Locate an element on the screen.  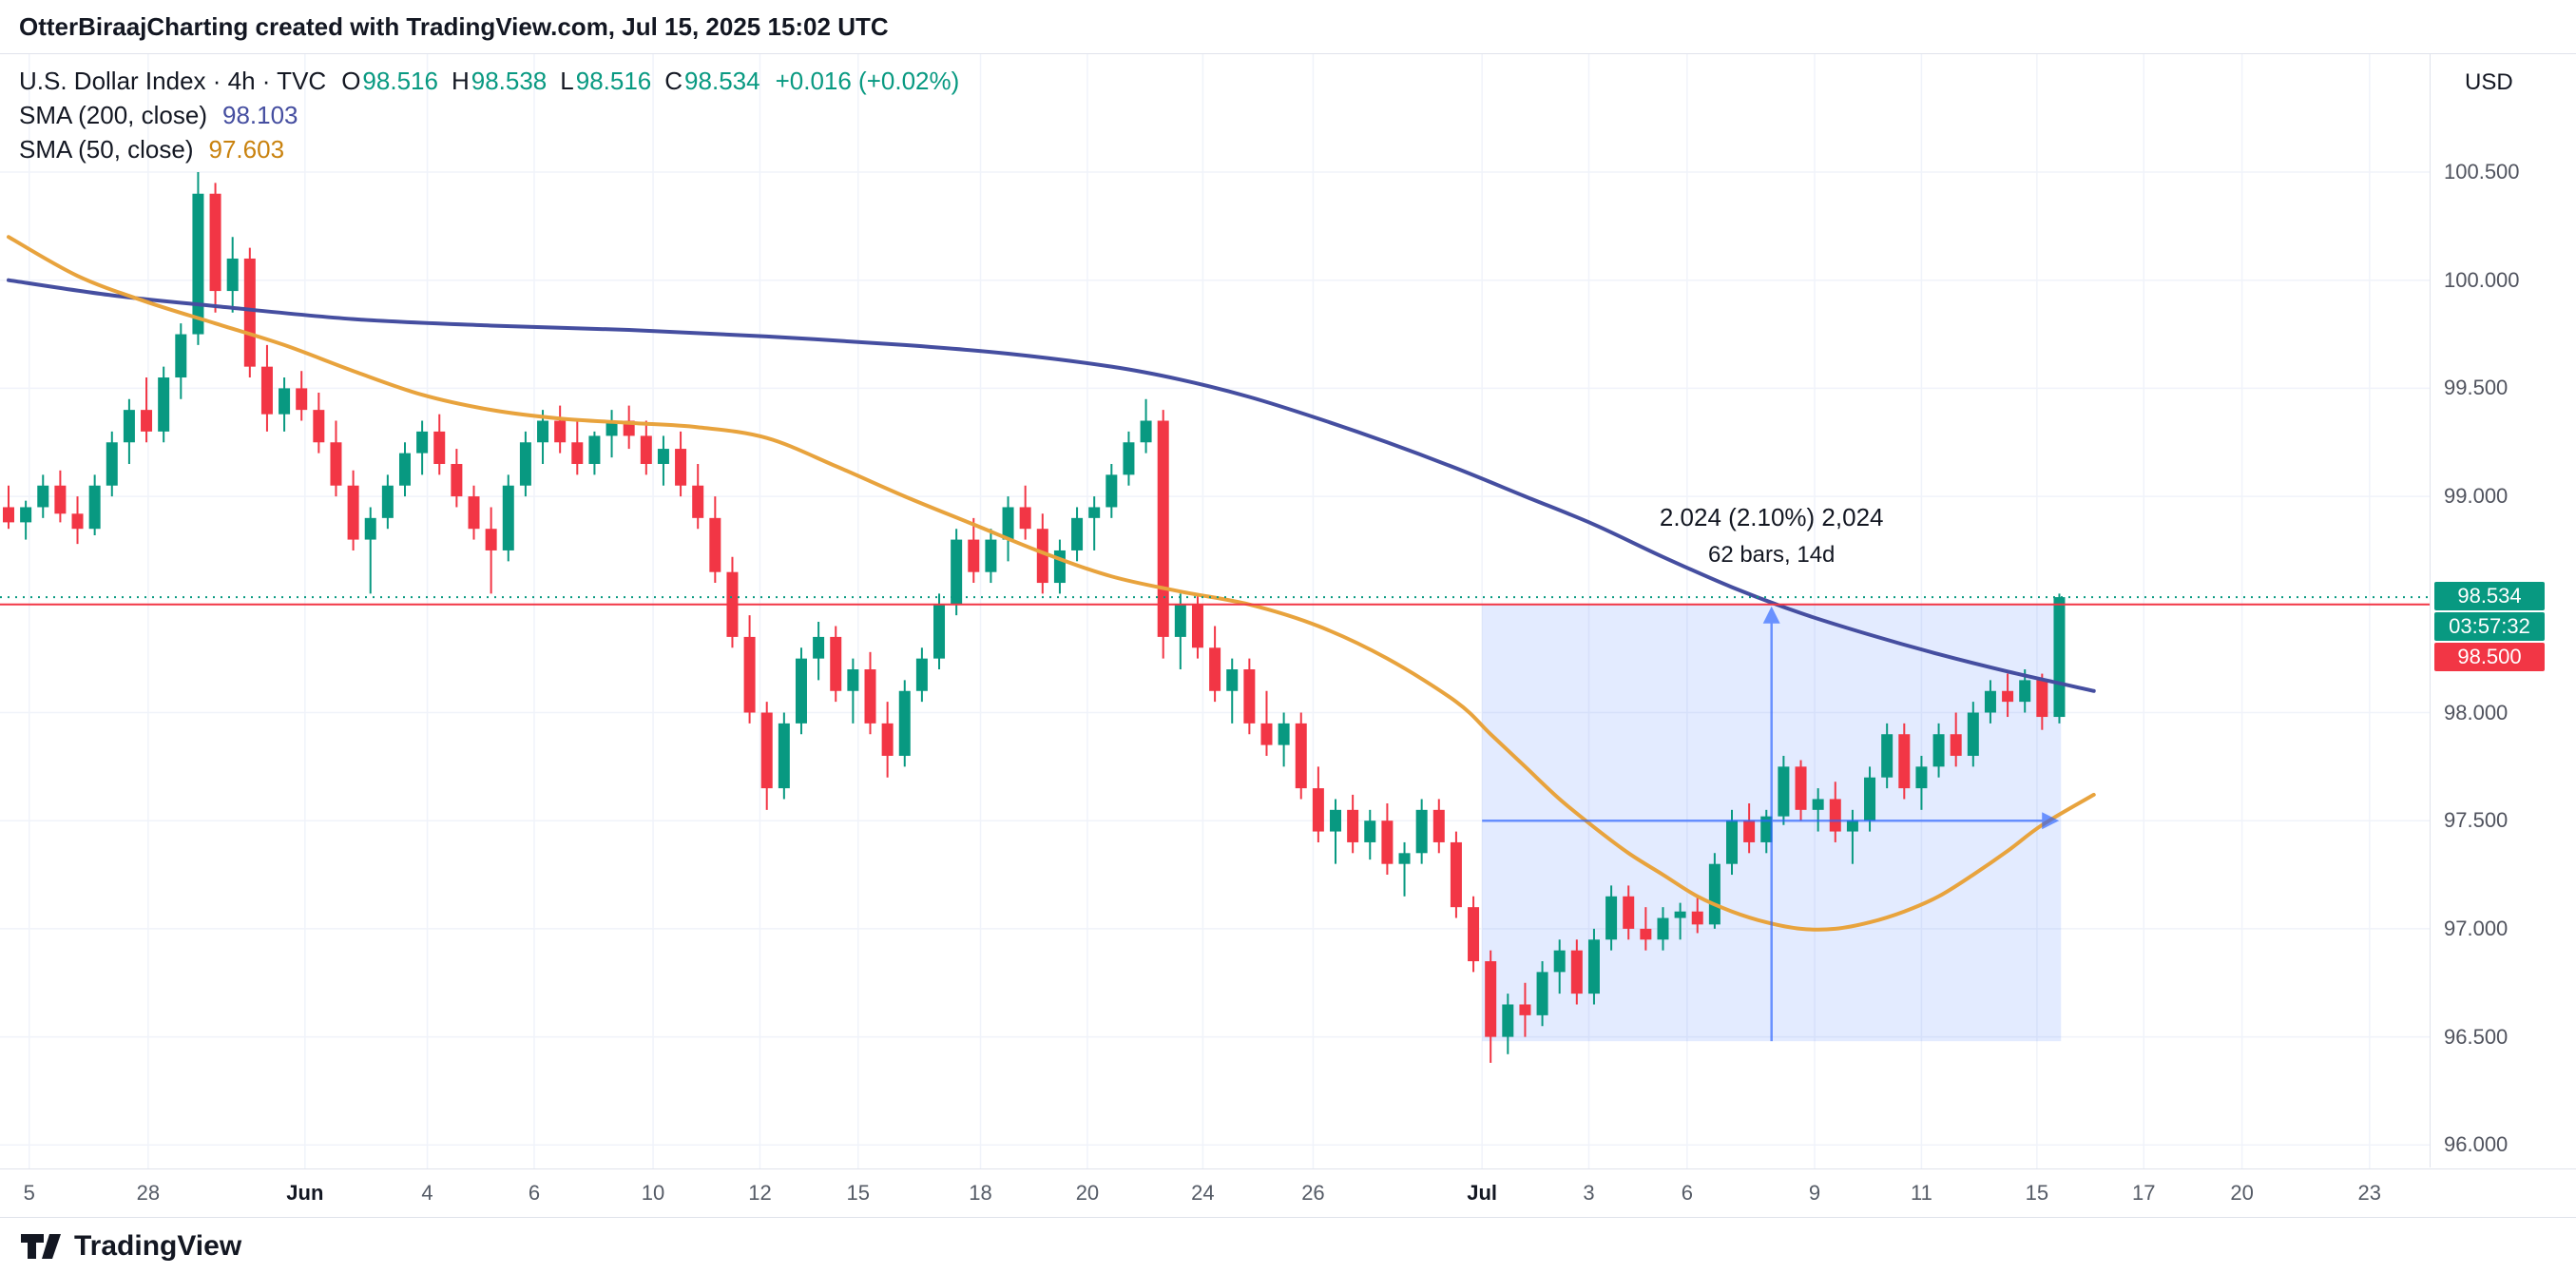
time-axis-tick: 9 is located at coordinates (1814, 1193).